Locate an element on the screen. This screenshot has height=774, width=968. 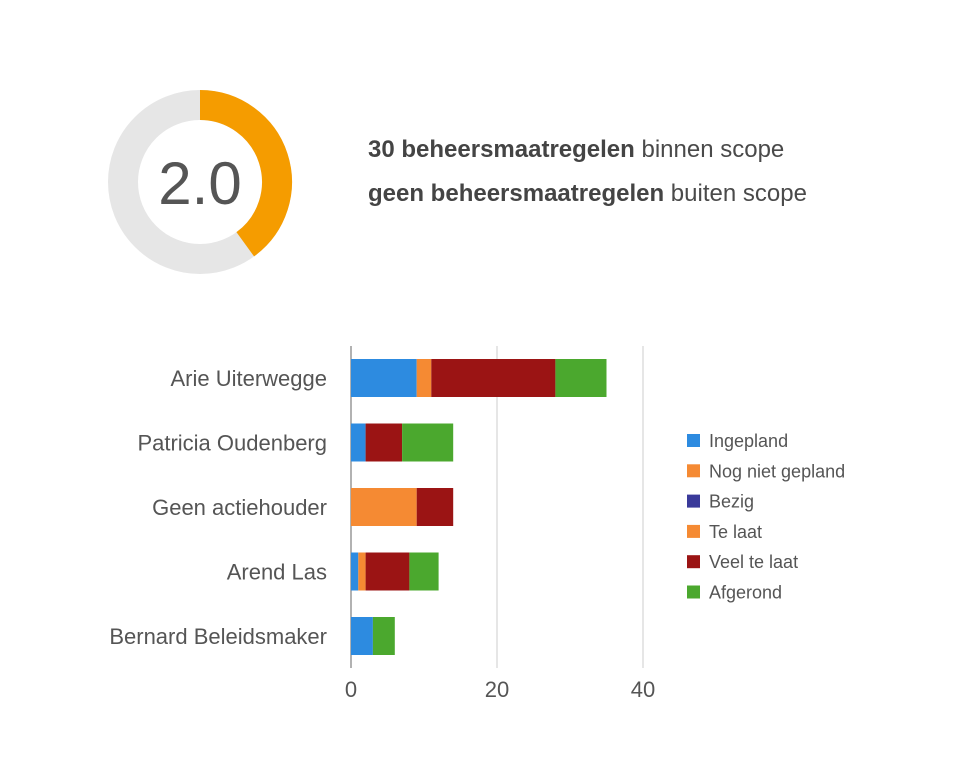
x-tick-label: 40 is located at coordinates (643, 689).